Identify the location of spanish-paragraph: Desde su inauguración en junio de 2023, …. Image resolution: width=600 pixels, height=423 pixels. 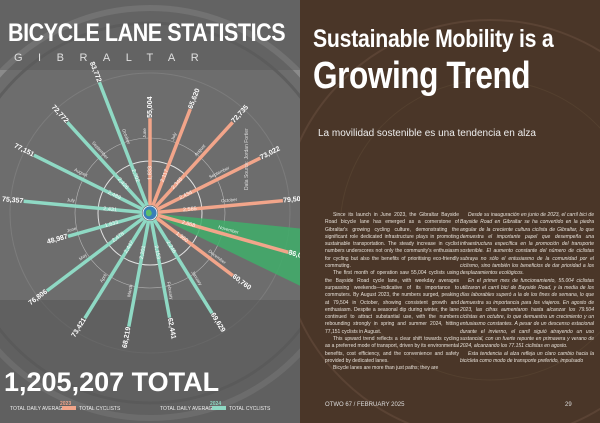
(527, 244).